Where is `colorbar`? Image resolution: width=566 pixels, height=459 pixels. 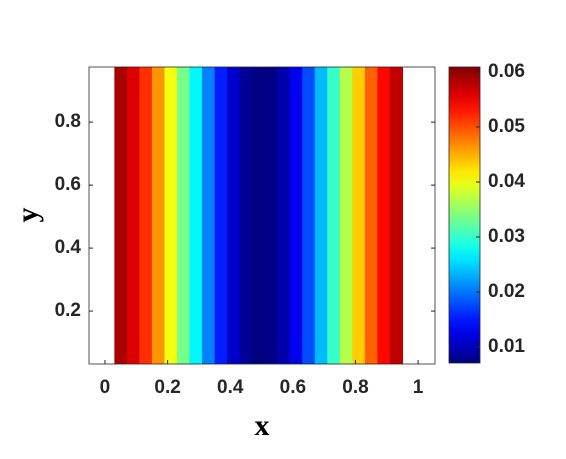 colorbar is located at coordinates (464, 215).